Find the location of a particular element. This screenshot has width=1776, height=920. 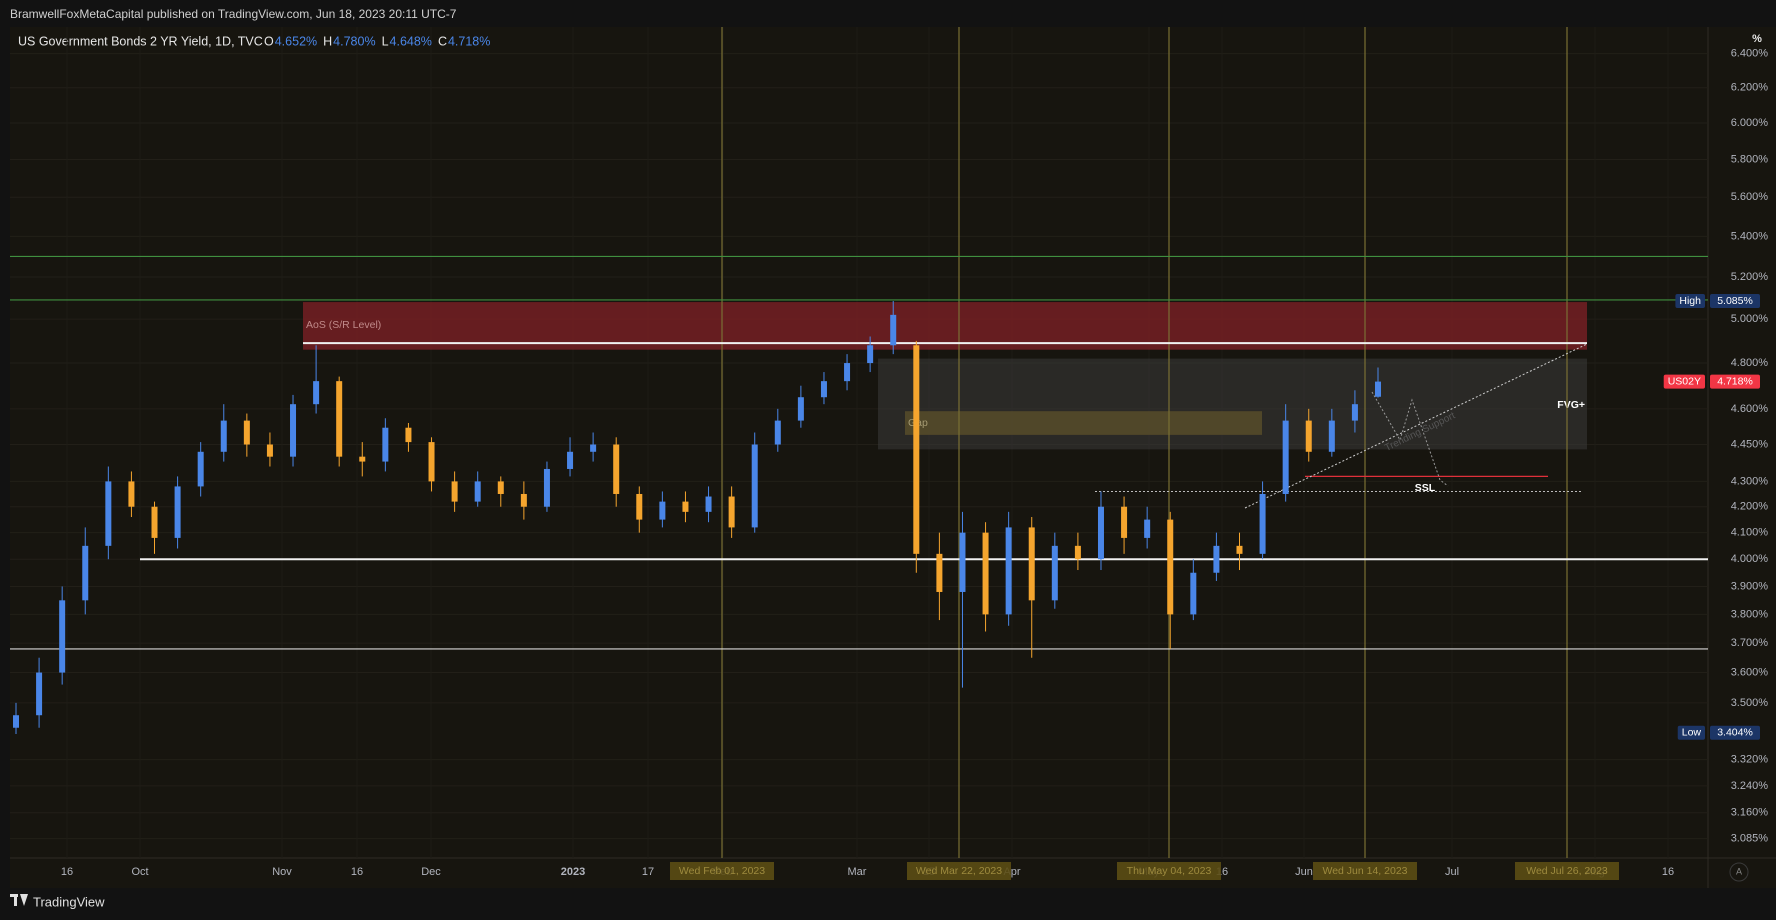

x-tick-label: Nov is located at coordinates (282, 872).